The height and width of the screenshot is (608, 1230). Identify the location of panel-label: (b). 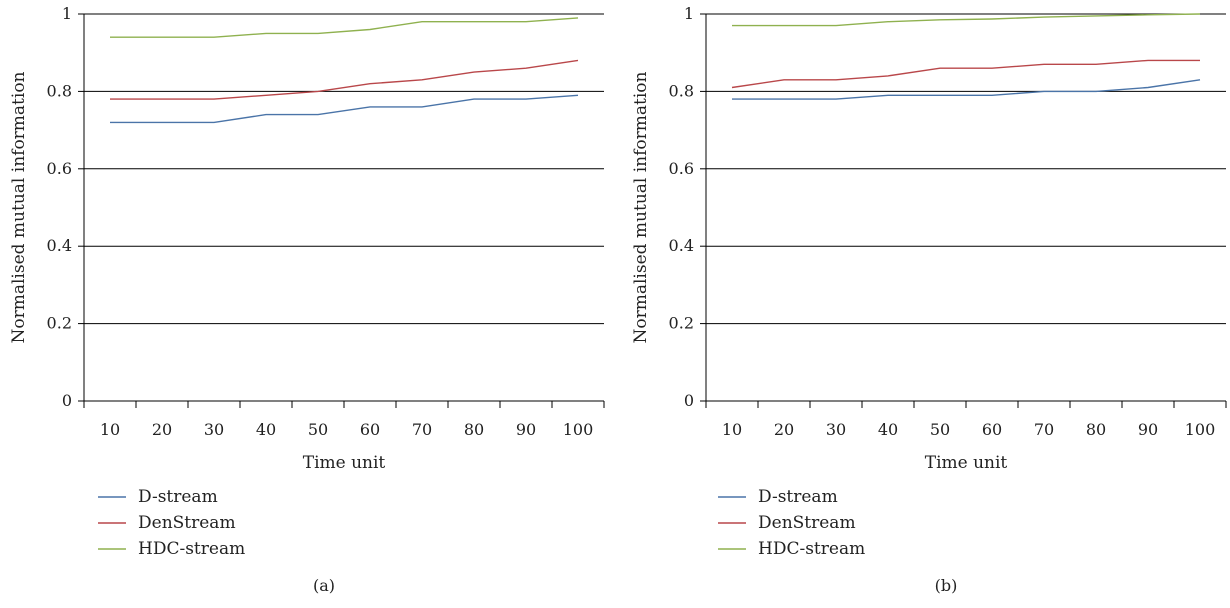
(946, 585).